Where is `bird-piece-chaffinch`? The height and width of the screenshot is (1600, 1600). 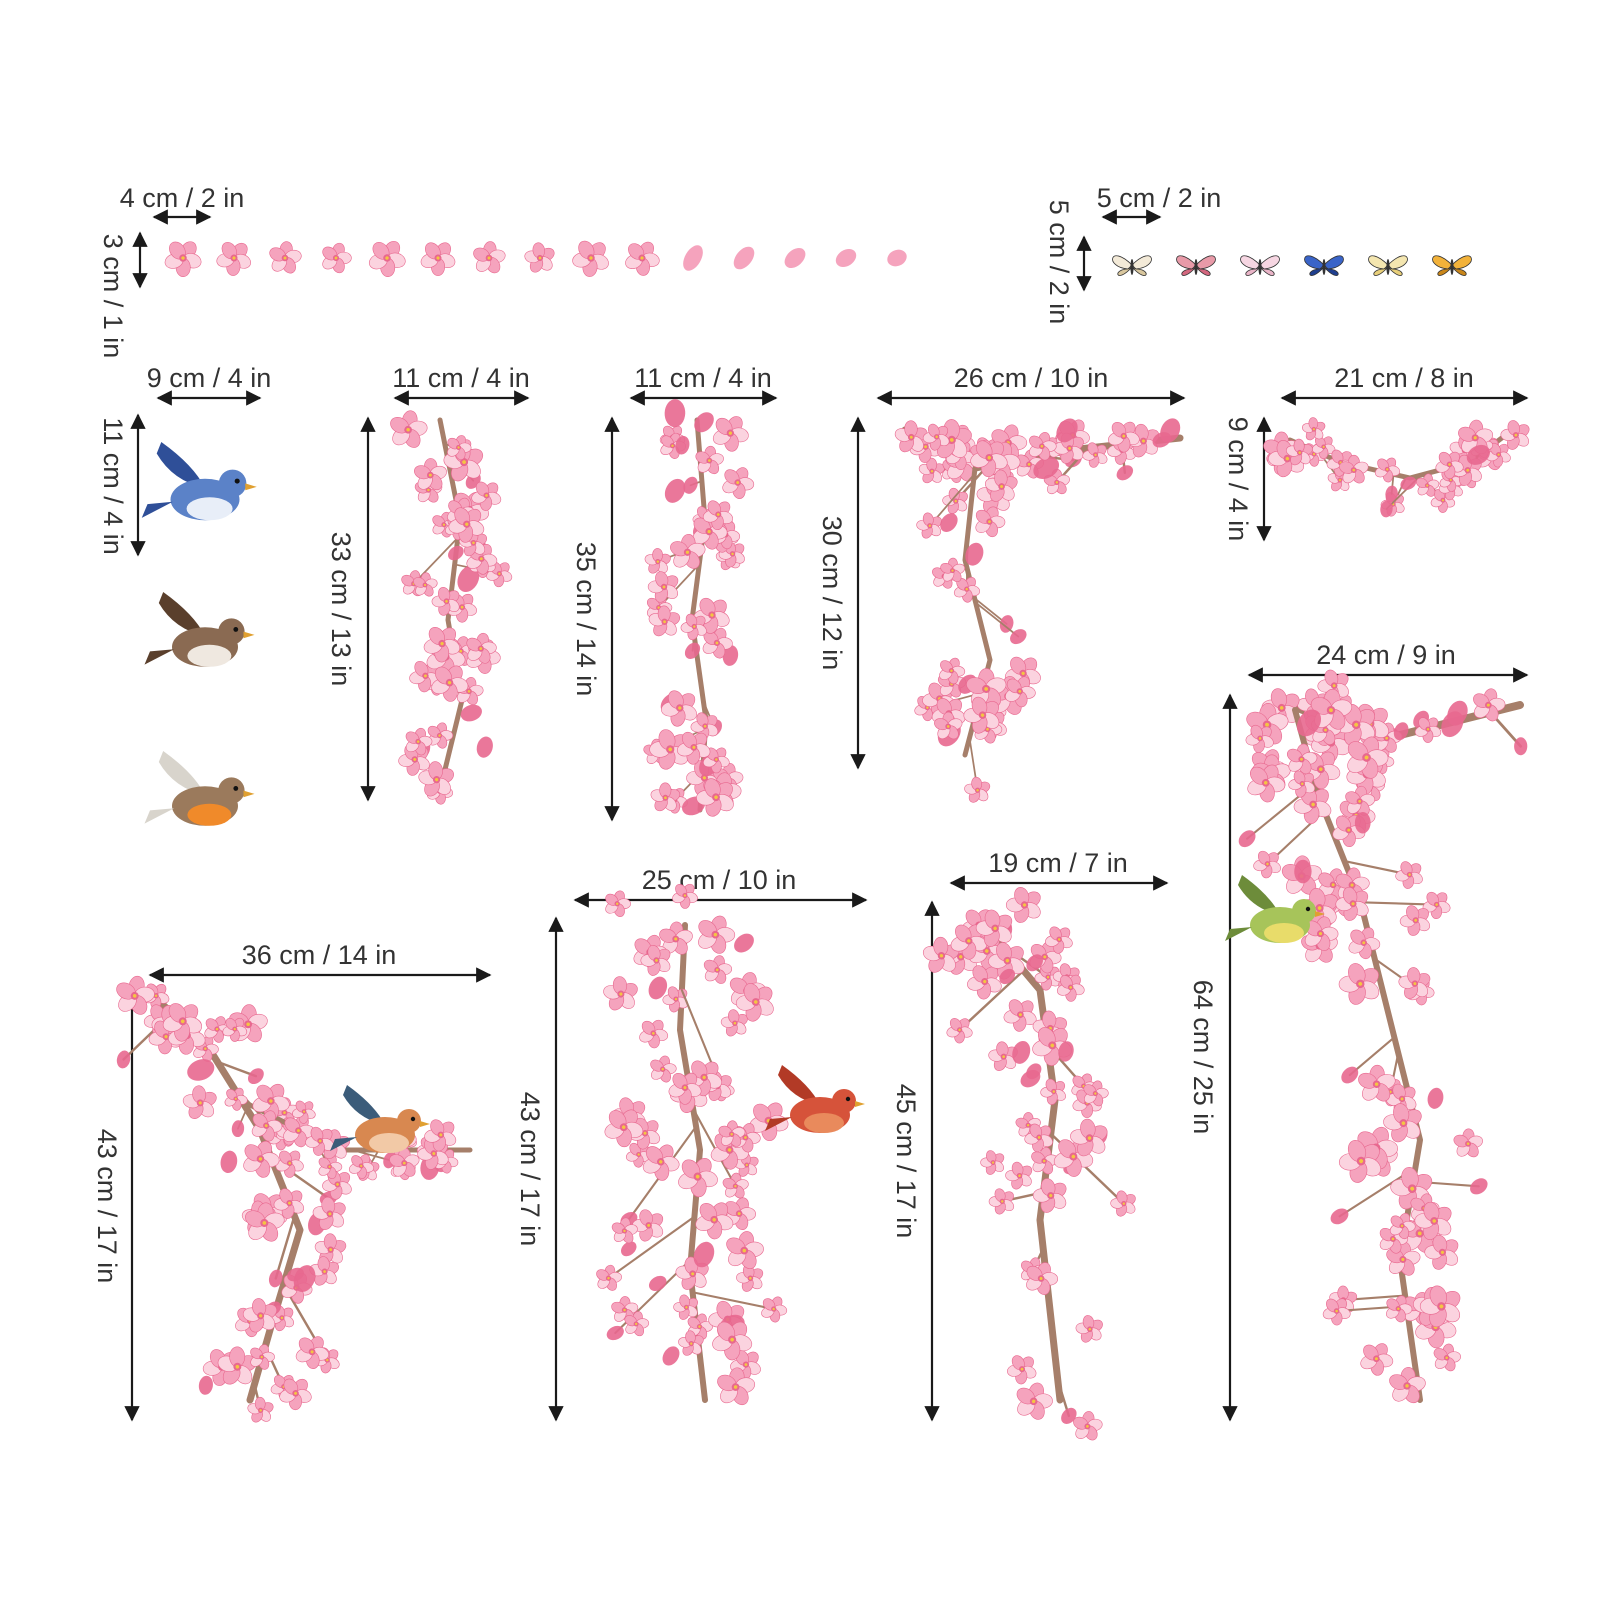
bird-piece-chaffinch is located at coordinates (380, 1119).